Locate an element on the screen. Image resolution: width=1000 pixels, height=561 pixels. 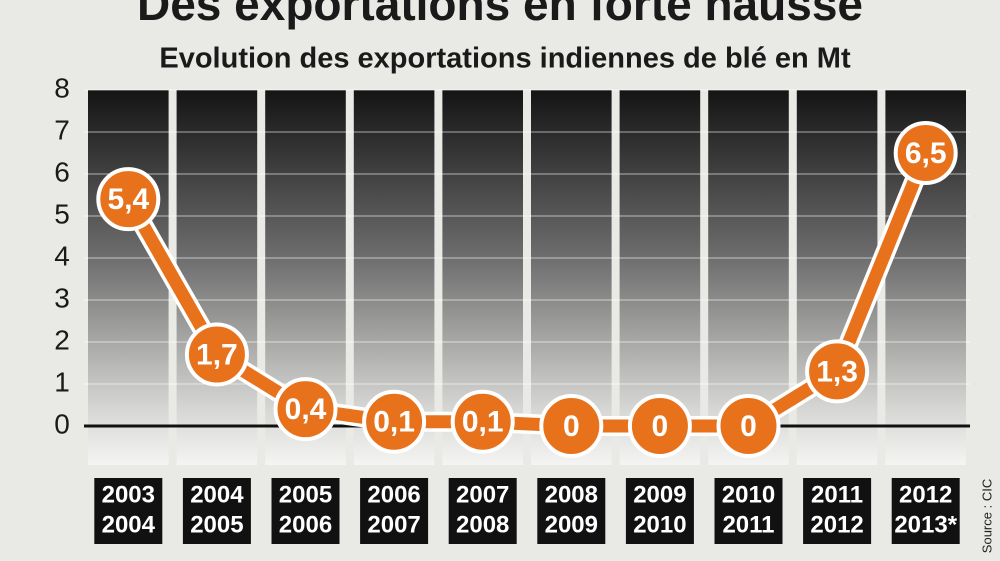
chart-title: Des exportations en forte hausse is located at coordinates (500, 15).